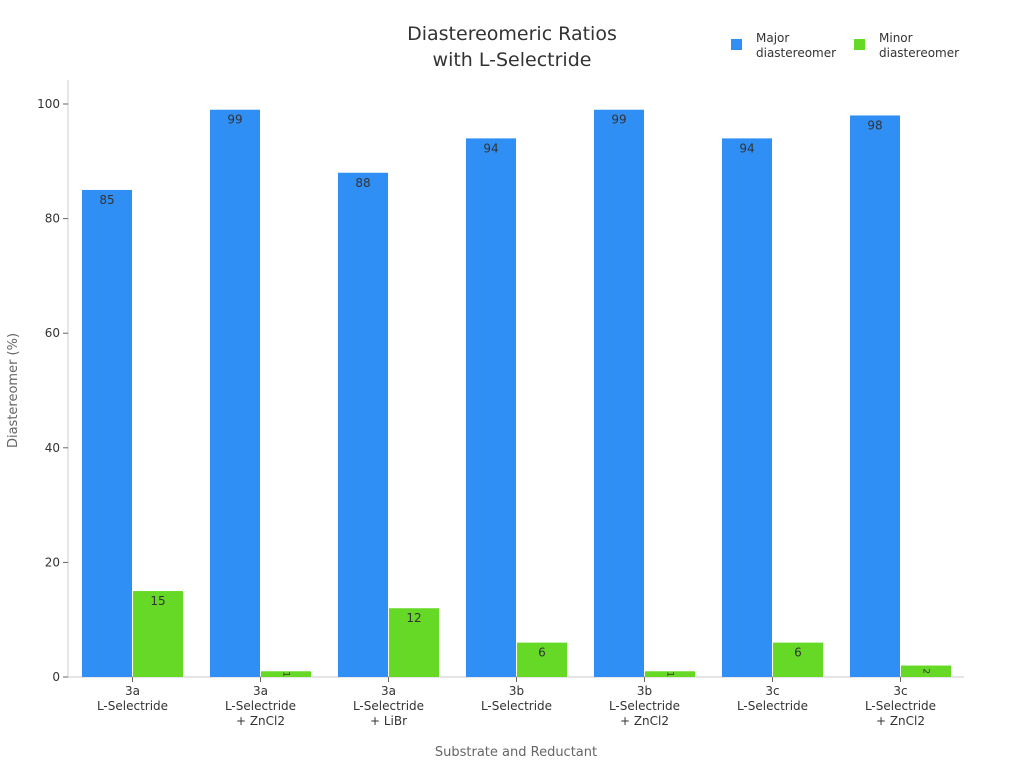 The height and width of the screenshot is (772, 1024). I want to click on chart-title: Diastereomeric Ratios, so click(512, 34).